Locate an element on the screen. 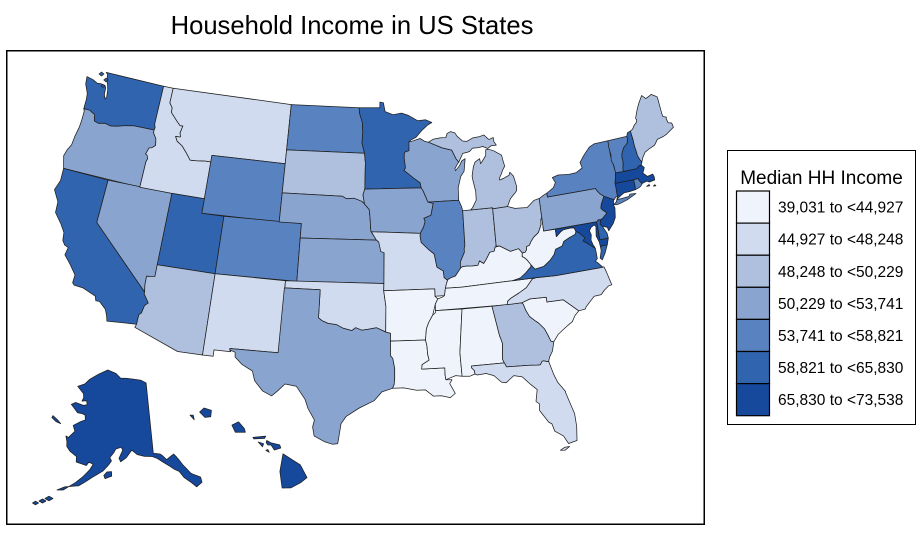 The image size is (924, 537). svg-text: 50,229 to <53,741 is located at coordinates (840, 304).